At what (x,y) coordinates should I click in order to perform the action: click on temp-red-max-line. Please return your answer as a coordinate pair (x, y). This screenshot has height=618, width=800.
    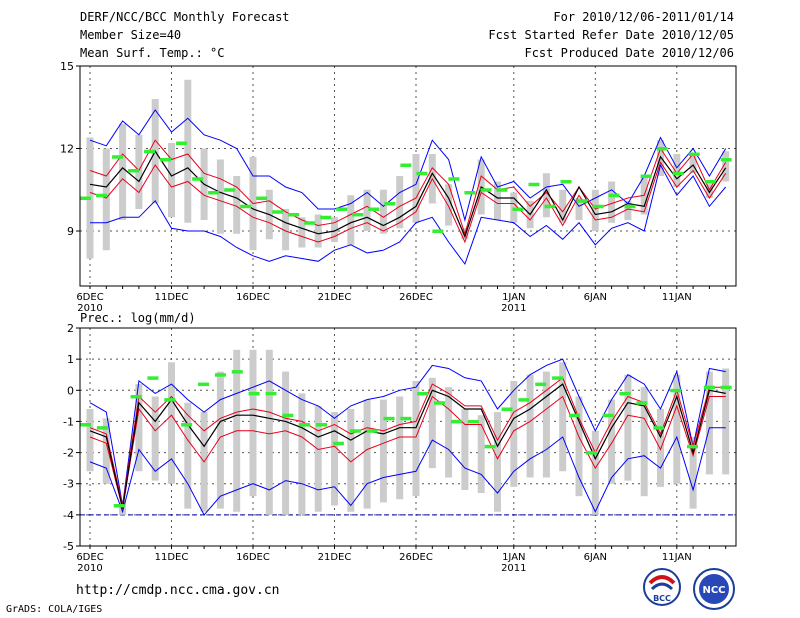
    Looking at the image, I should click on (408, 187).